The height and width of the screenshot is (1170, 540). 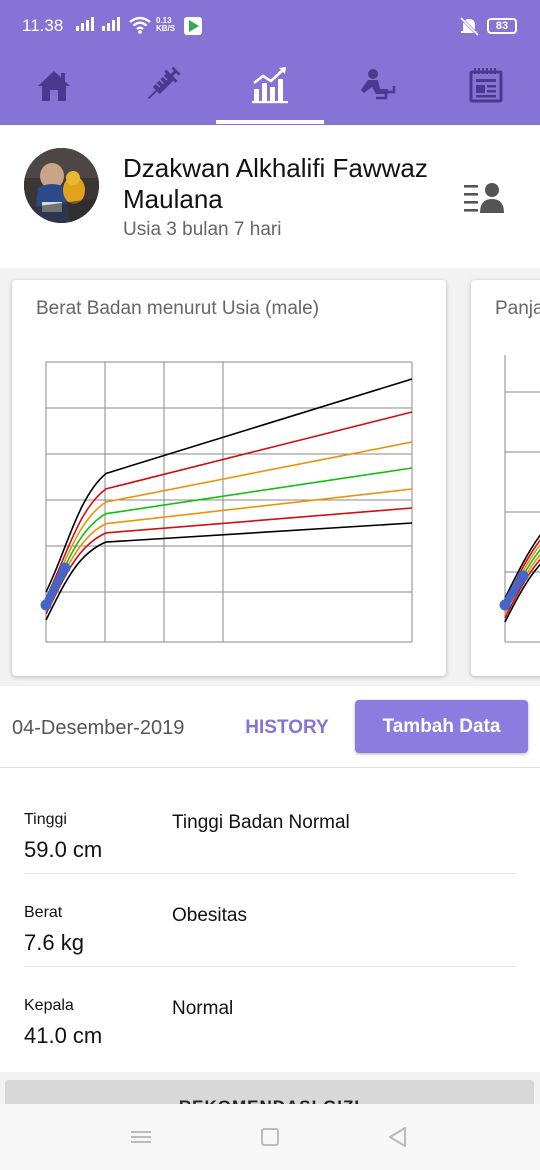 I want to click on status-bar: 11.38 0.13 KB/S 83, so click(x=270, y=22).